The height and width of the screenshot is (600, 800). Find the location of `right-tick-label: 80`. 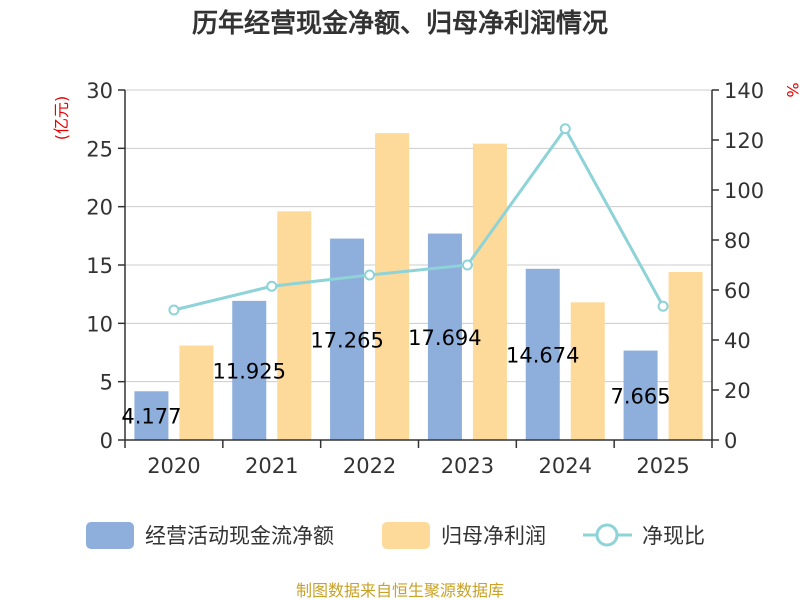

right-tick-label: 80 is located at coordinates (737, 241).